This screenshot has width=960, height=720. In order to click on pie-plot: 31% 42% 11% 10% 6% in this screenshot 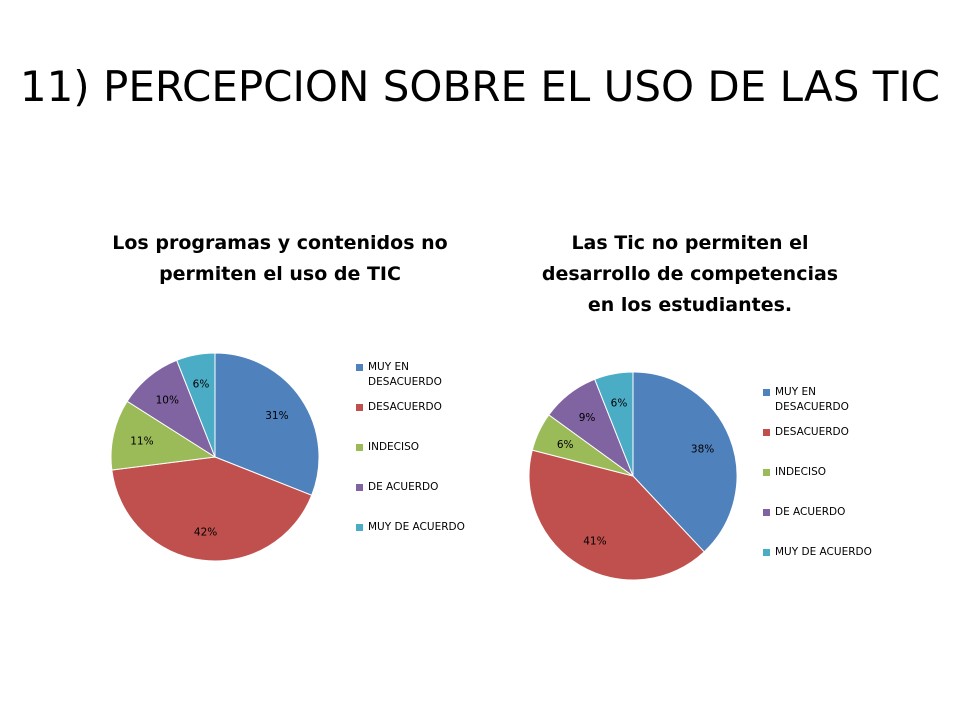, I will do `click(215, 457)`.